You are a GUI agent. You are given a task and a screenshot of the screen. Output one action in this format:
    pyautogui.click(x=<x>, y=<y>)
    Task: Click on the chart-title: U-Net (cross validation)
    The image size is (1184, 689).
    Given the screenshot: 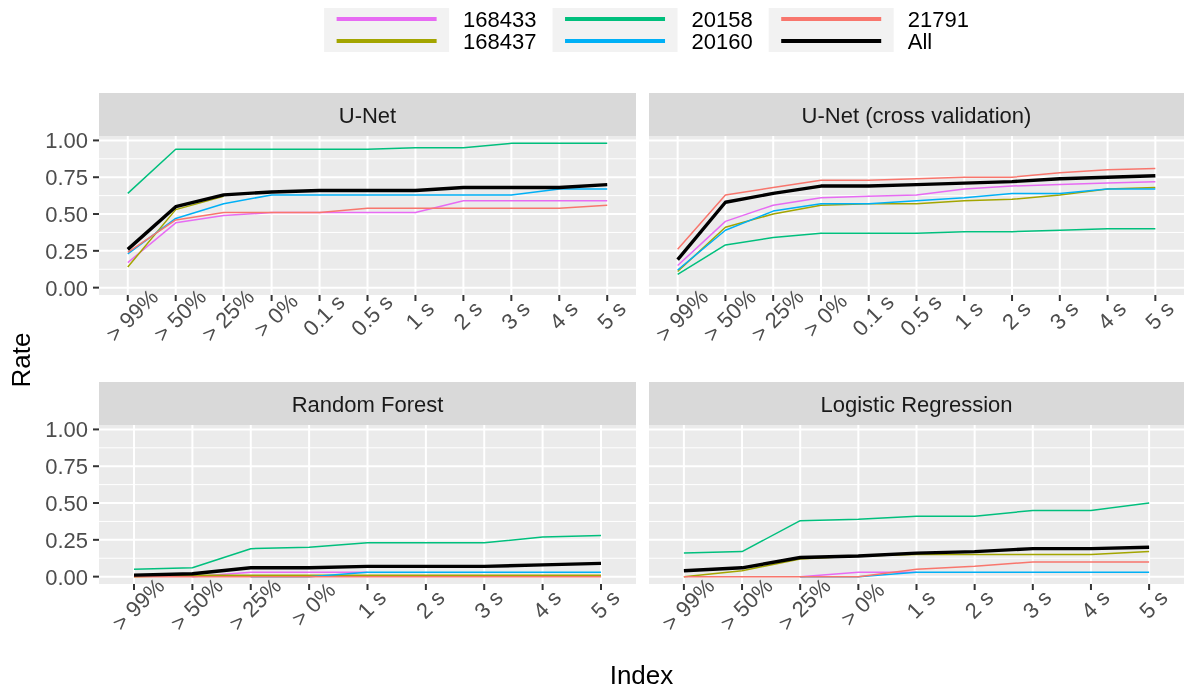 What is the action you would take?
    pyautogui.click(x=916, y=114)
    